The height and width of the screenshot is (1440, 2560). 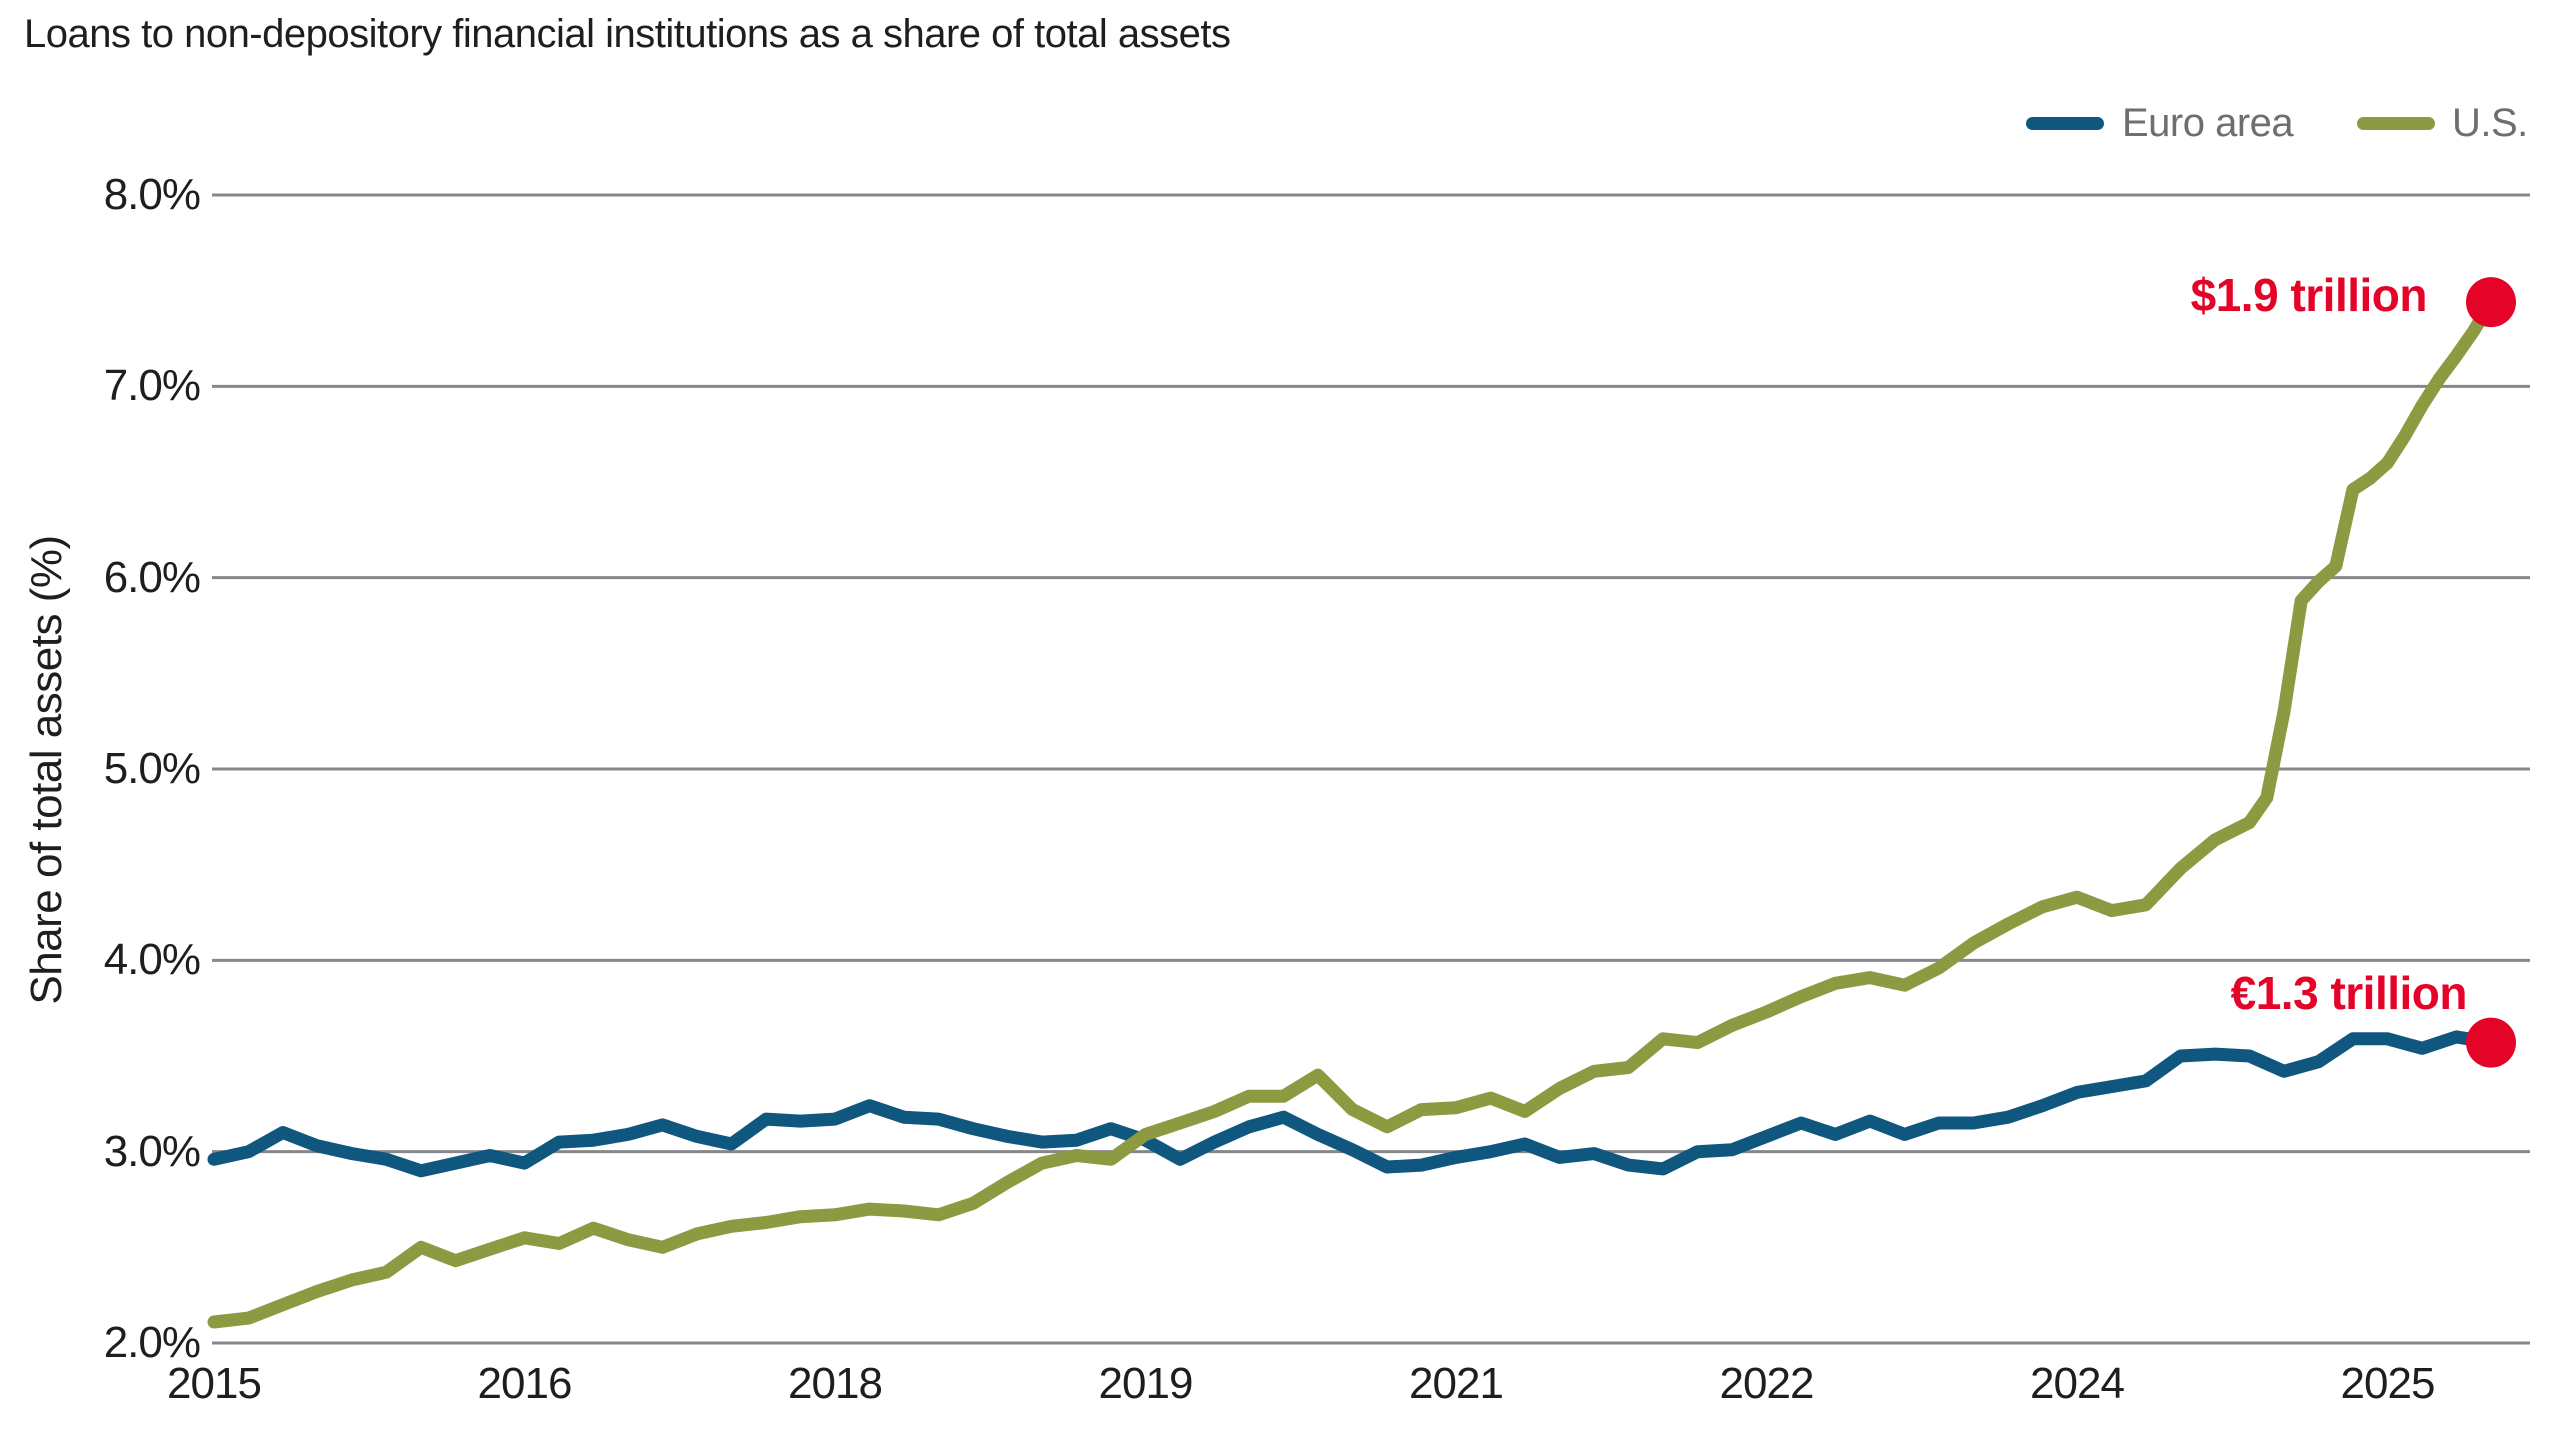 I want to click on x-tick-label-2018: 2018, so click(x=835, y=1383).